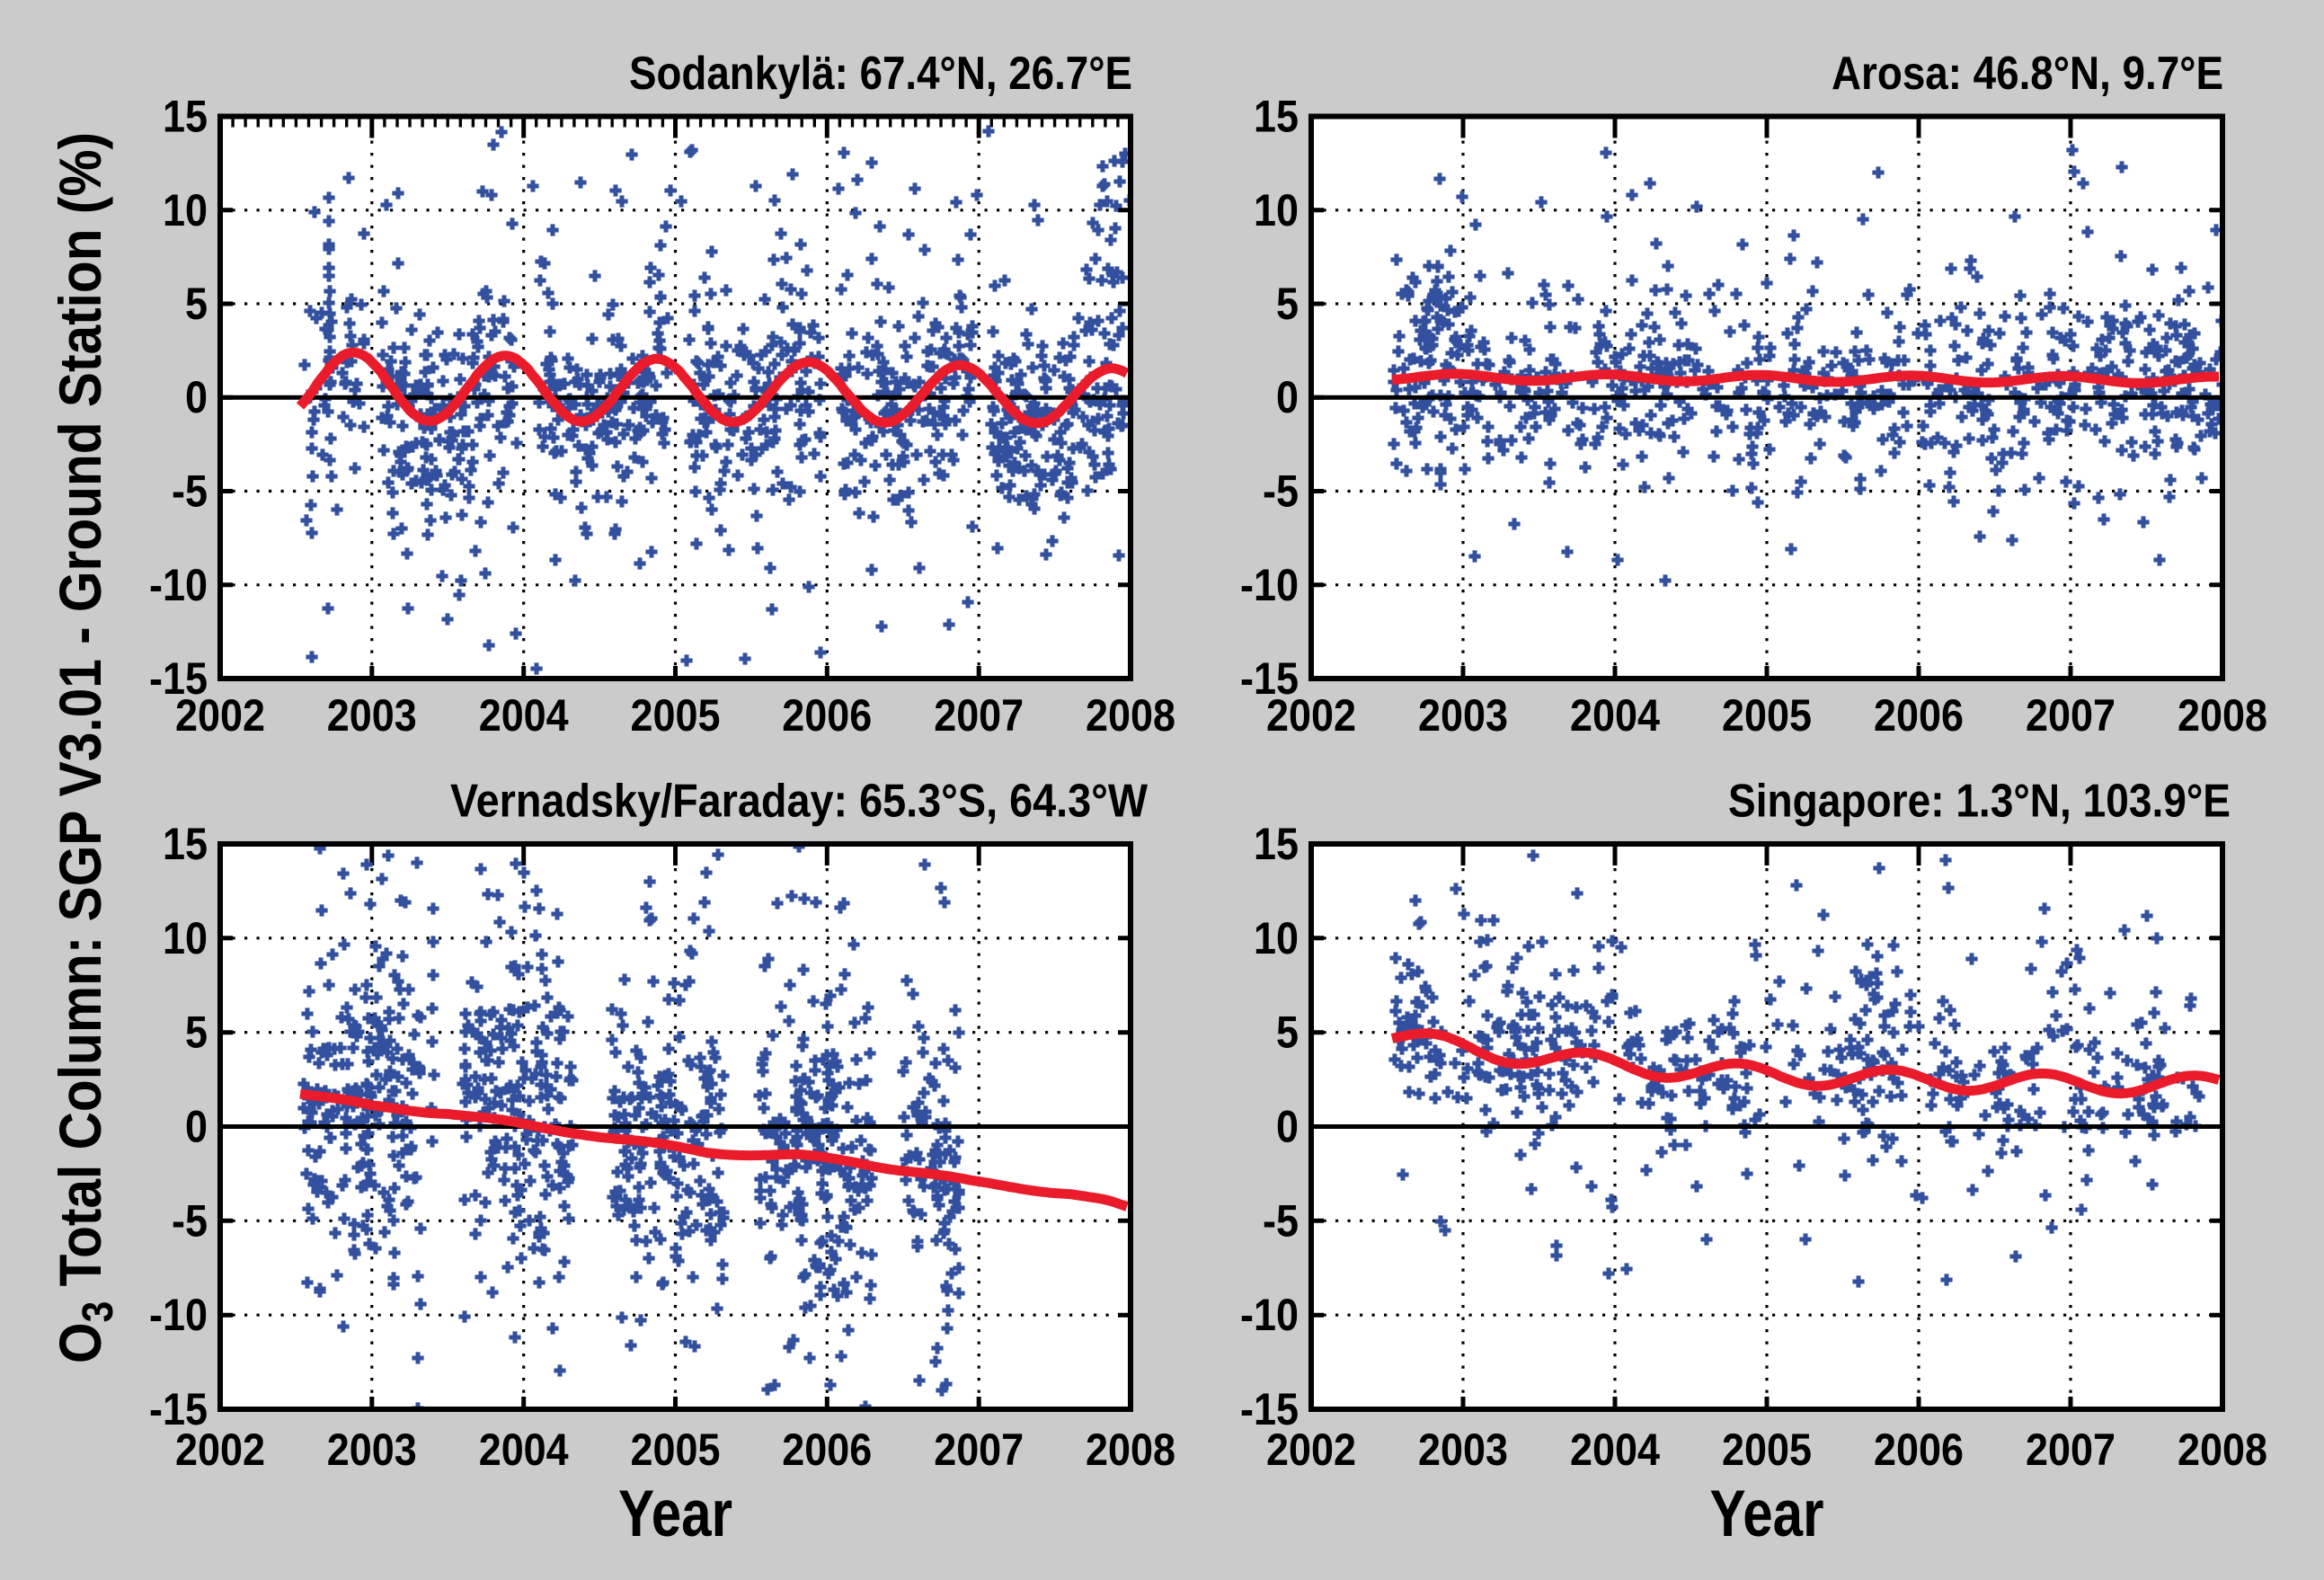  I want to click on svg-text: Singapore: 1.3°N, 103.9°E, so click(1980, 802).